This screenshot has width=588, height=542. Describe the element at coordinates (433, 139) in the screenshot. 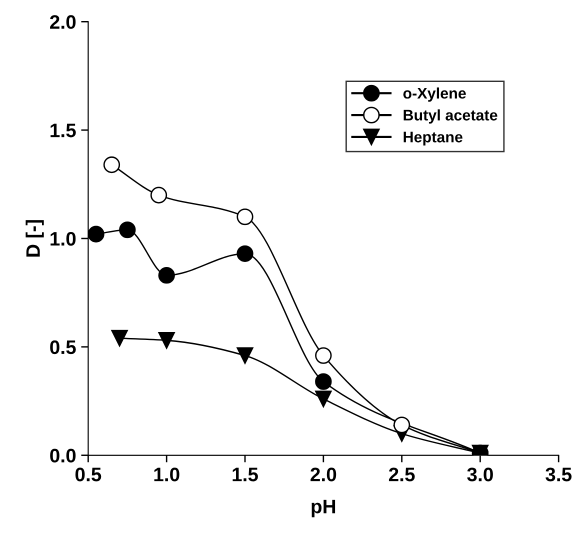

I see `legend-label: Heptane` at that location.